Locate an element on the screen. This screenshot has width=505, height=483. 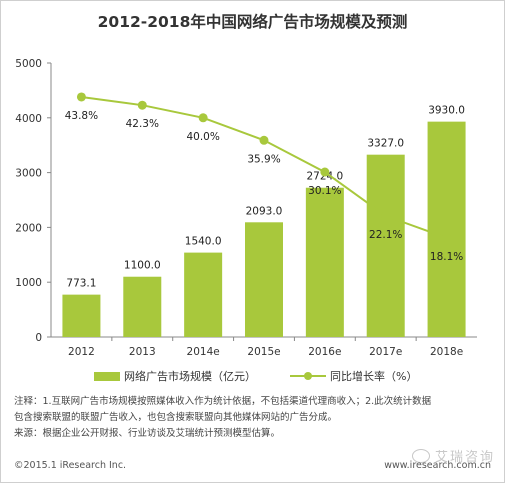
x-tick-label: 2017e is located at coordinates (385, 352).